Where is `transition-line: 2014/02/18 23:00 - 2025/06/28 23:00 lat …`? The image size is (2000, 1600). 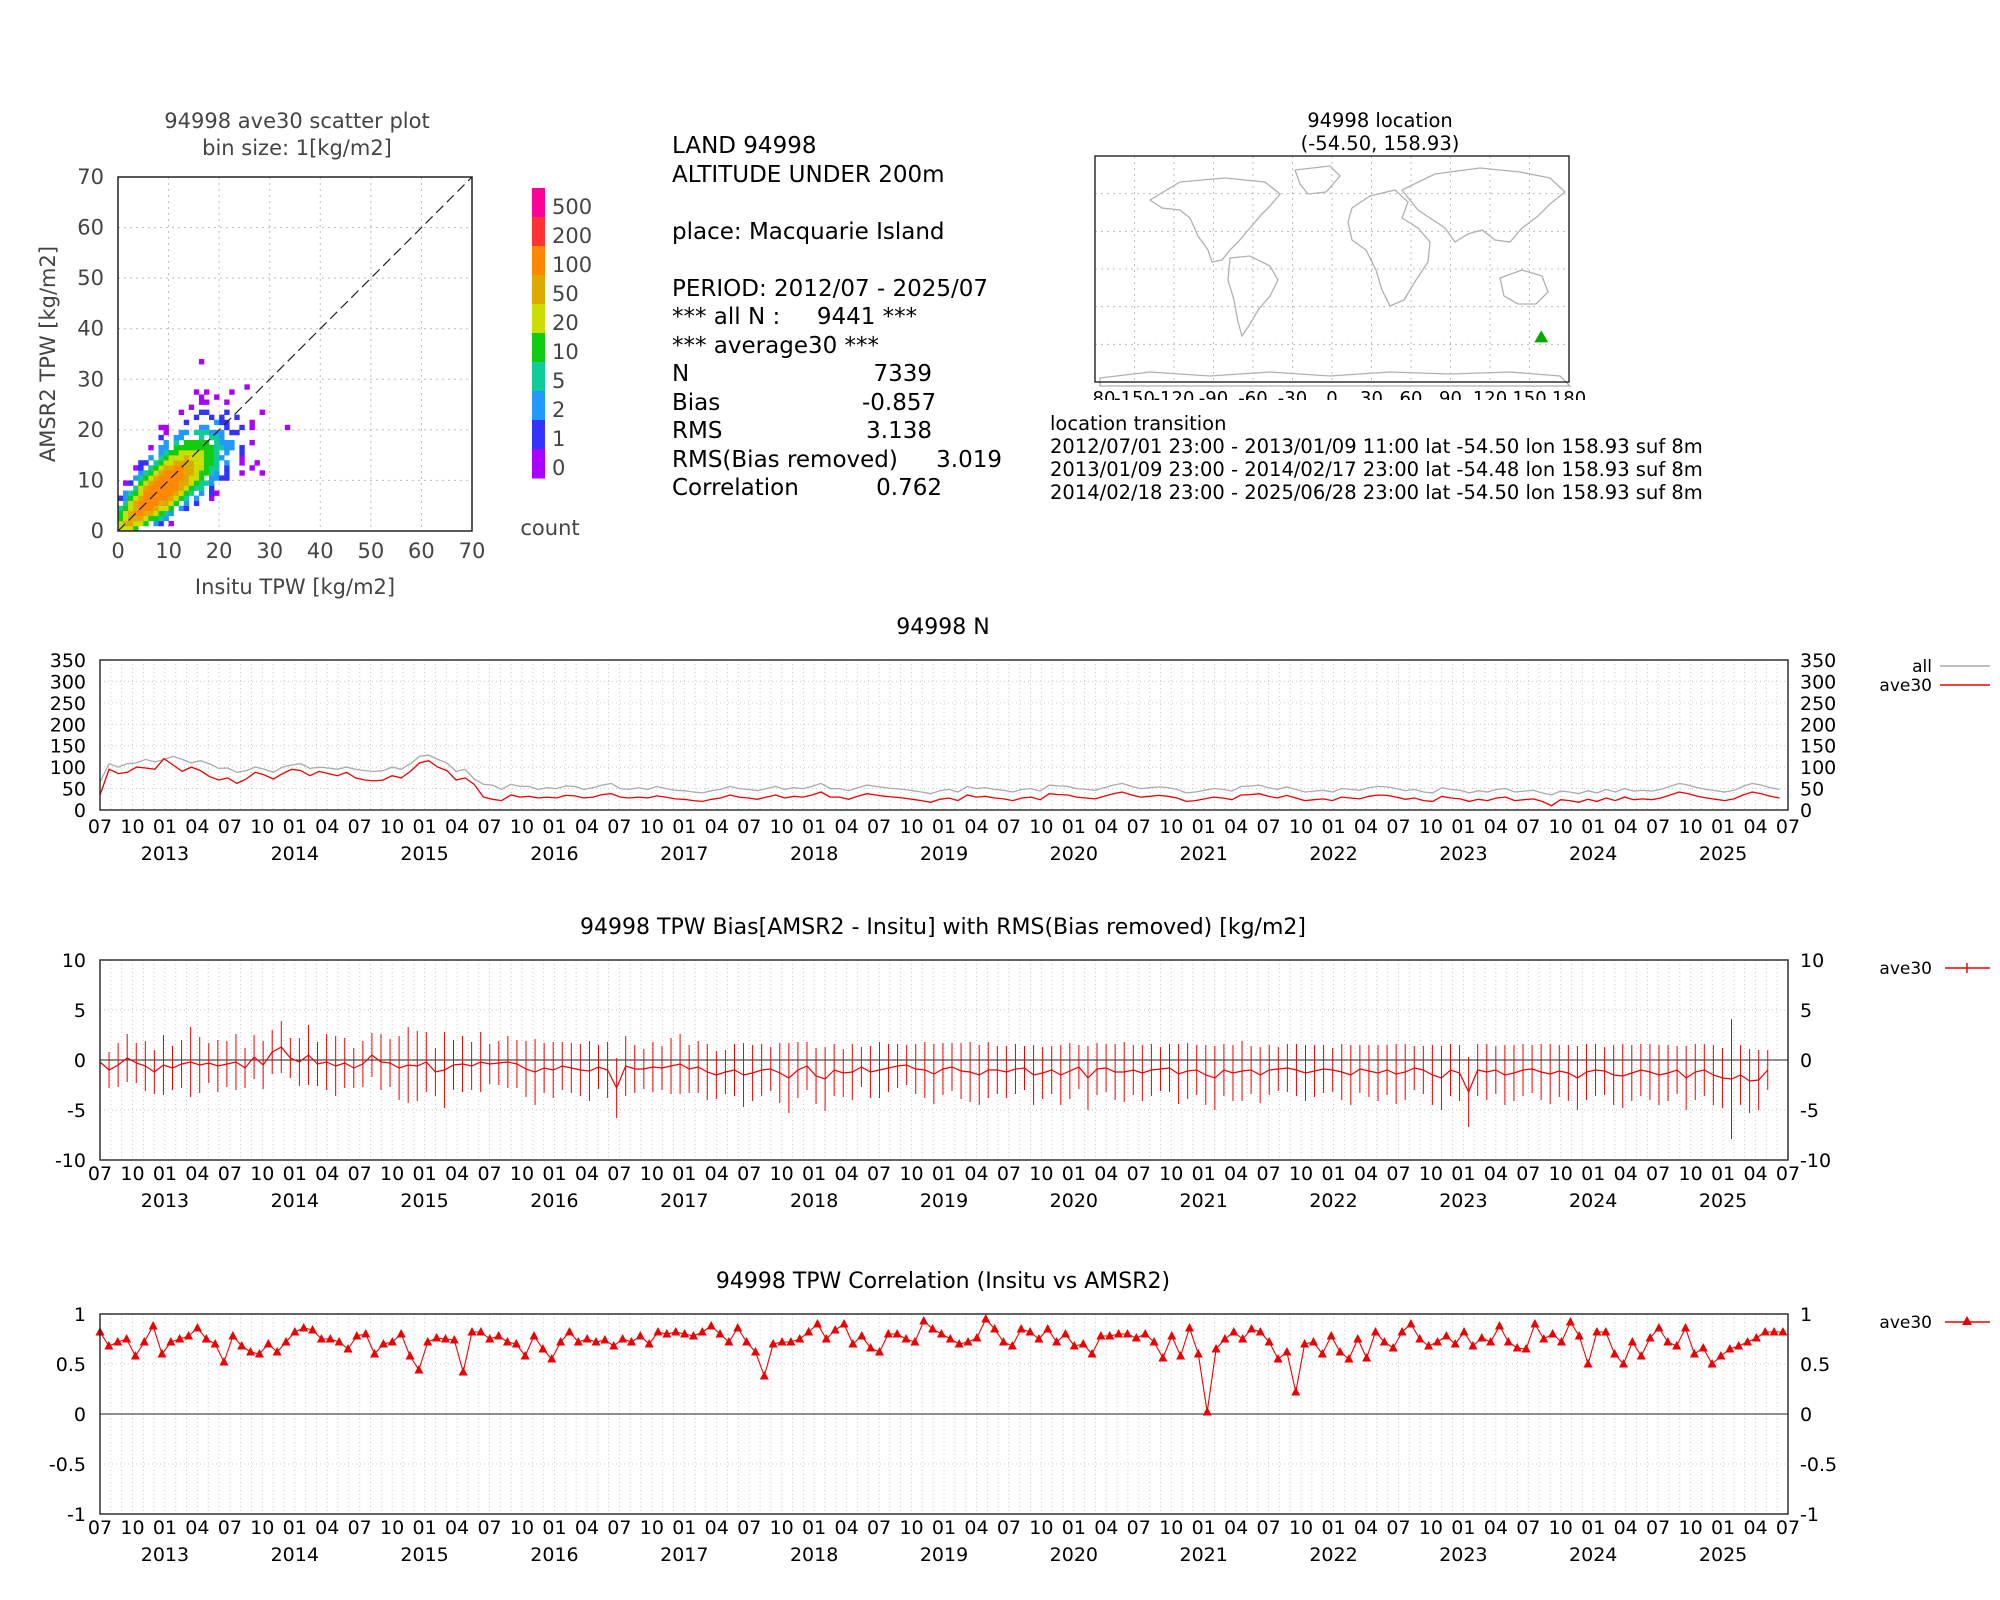
transition-line: 2014/02/18 23:00 - 2025/06/28 23:00 lat … is located at coordinates (1376, 492).